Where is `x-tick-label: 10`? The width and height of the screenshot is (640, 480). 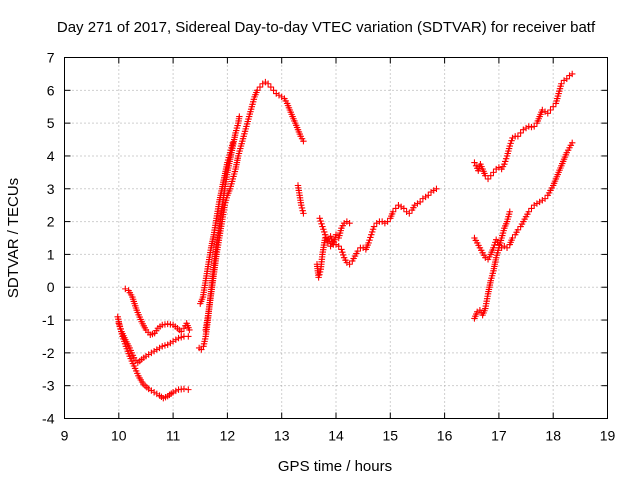 x-tick-label: 10 is located at coordinates (119, 436).